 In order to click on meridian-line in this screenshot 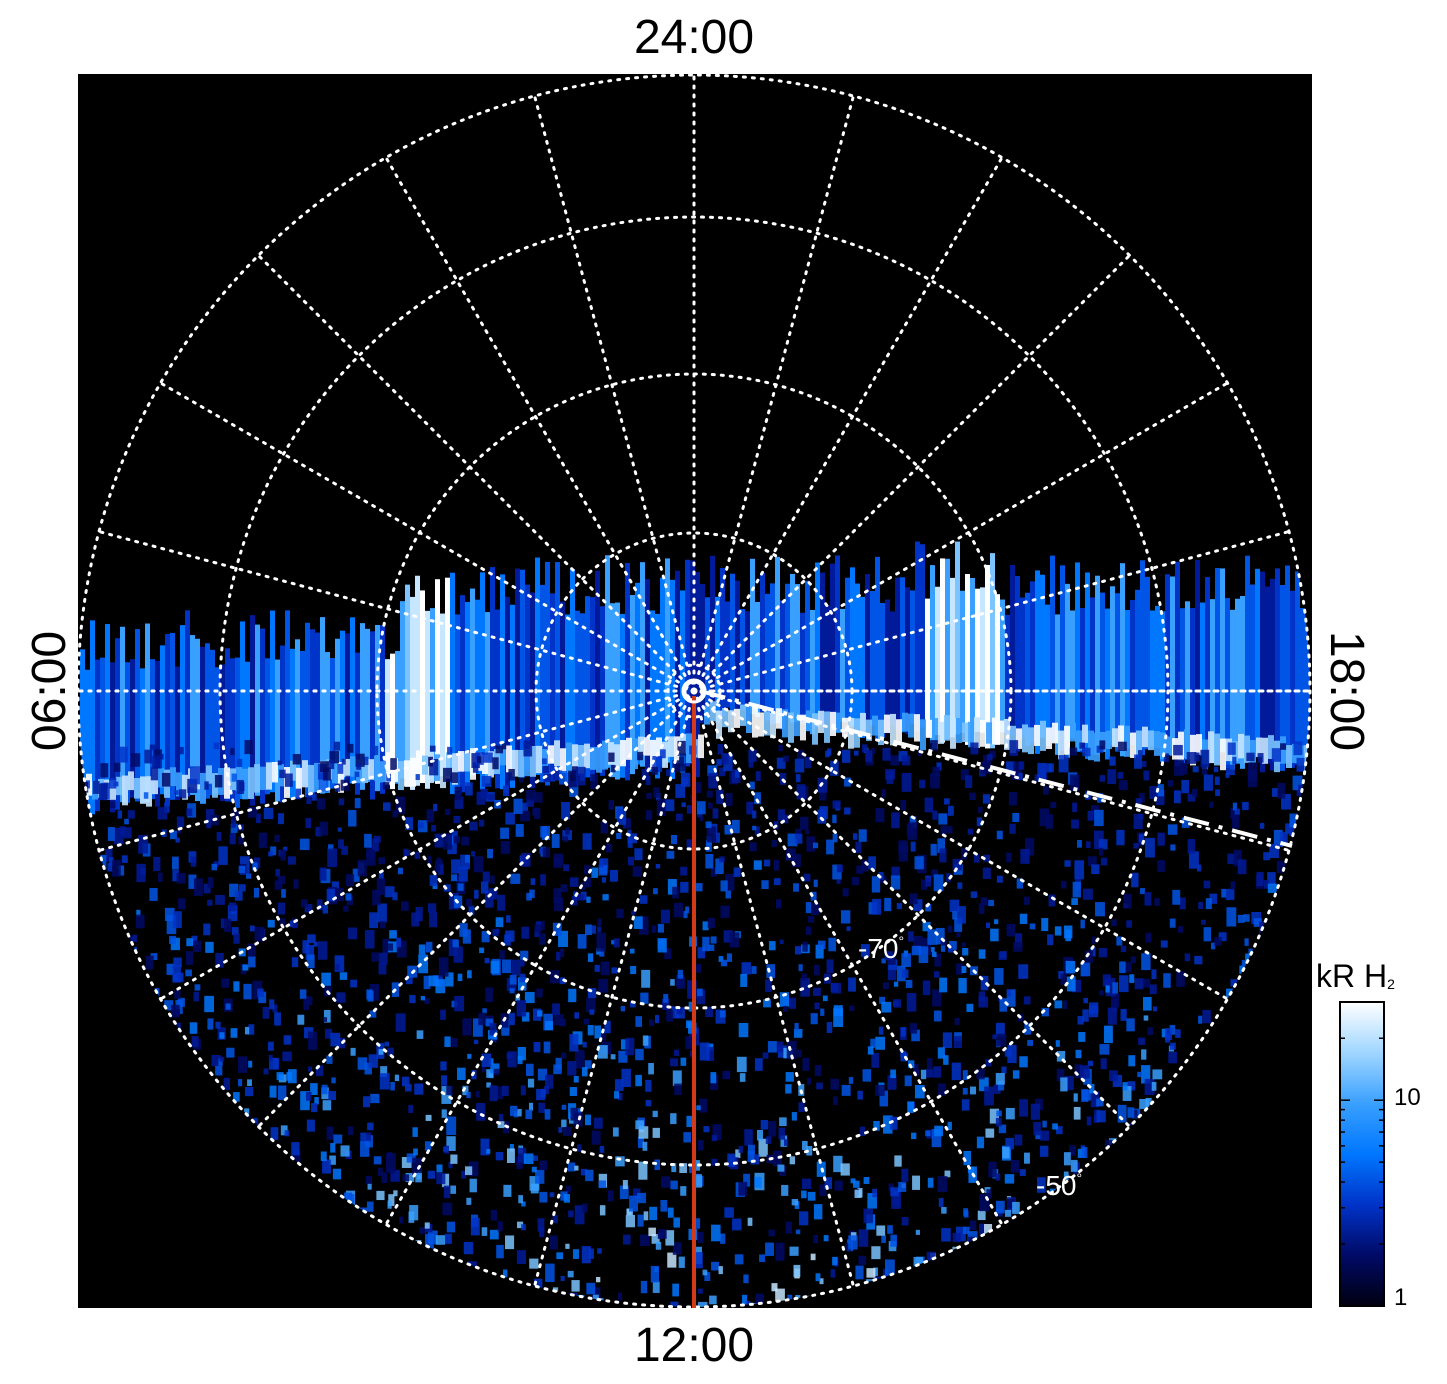, I will do `click(773, 988)`.